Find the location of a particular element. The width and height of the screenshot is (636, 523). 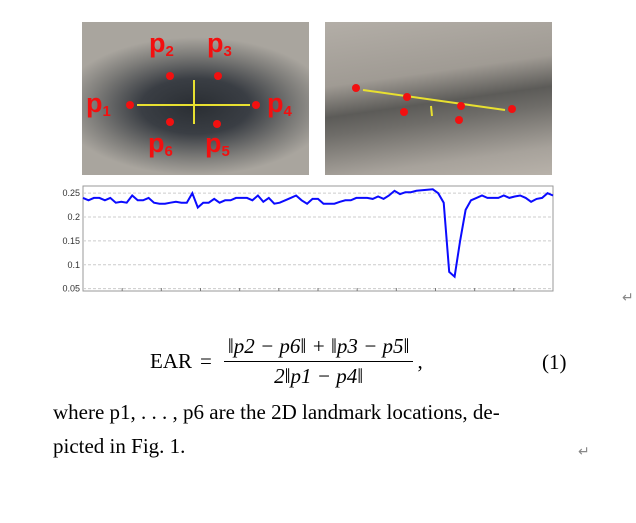

body-text-line-2: picted in Fig. 1. is located at coordinates (119, 446).